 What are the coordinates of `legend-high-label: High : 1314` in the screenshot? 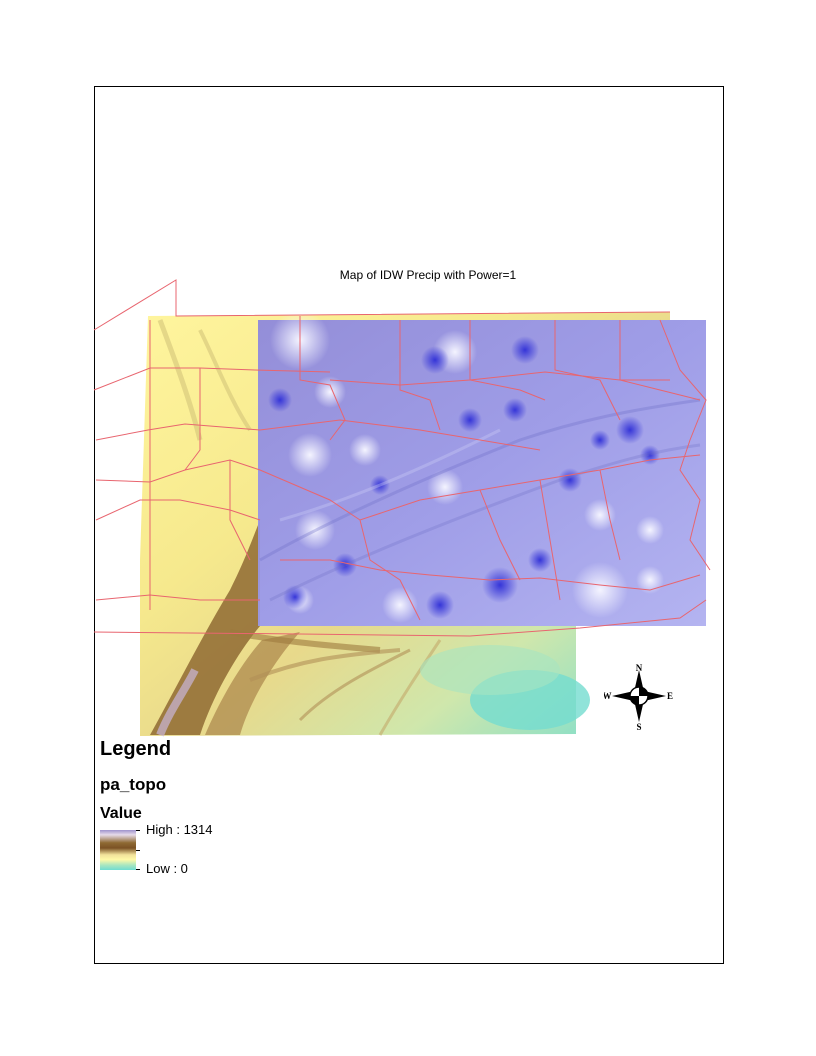 It's located at (179, 829).